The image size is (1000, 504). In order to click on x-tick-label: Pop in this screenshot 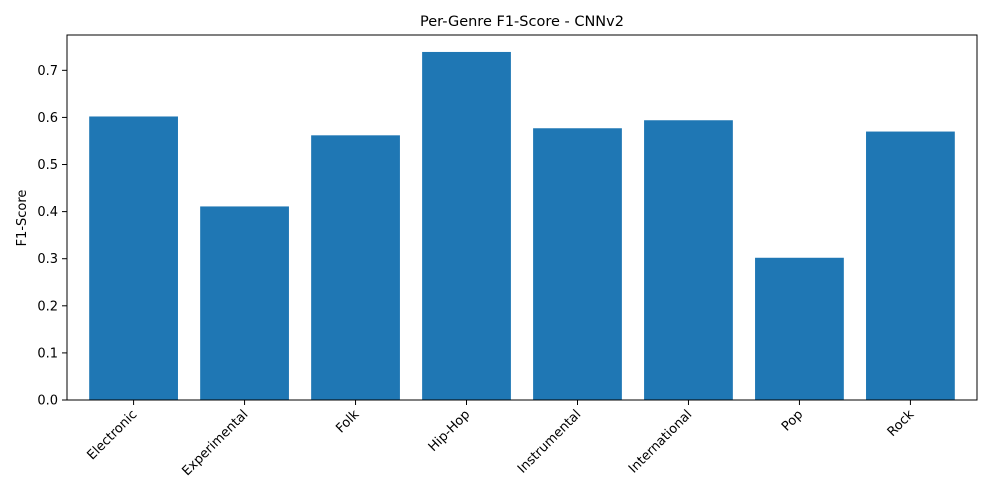, I will do `click(792, 420)`.